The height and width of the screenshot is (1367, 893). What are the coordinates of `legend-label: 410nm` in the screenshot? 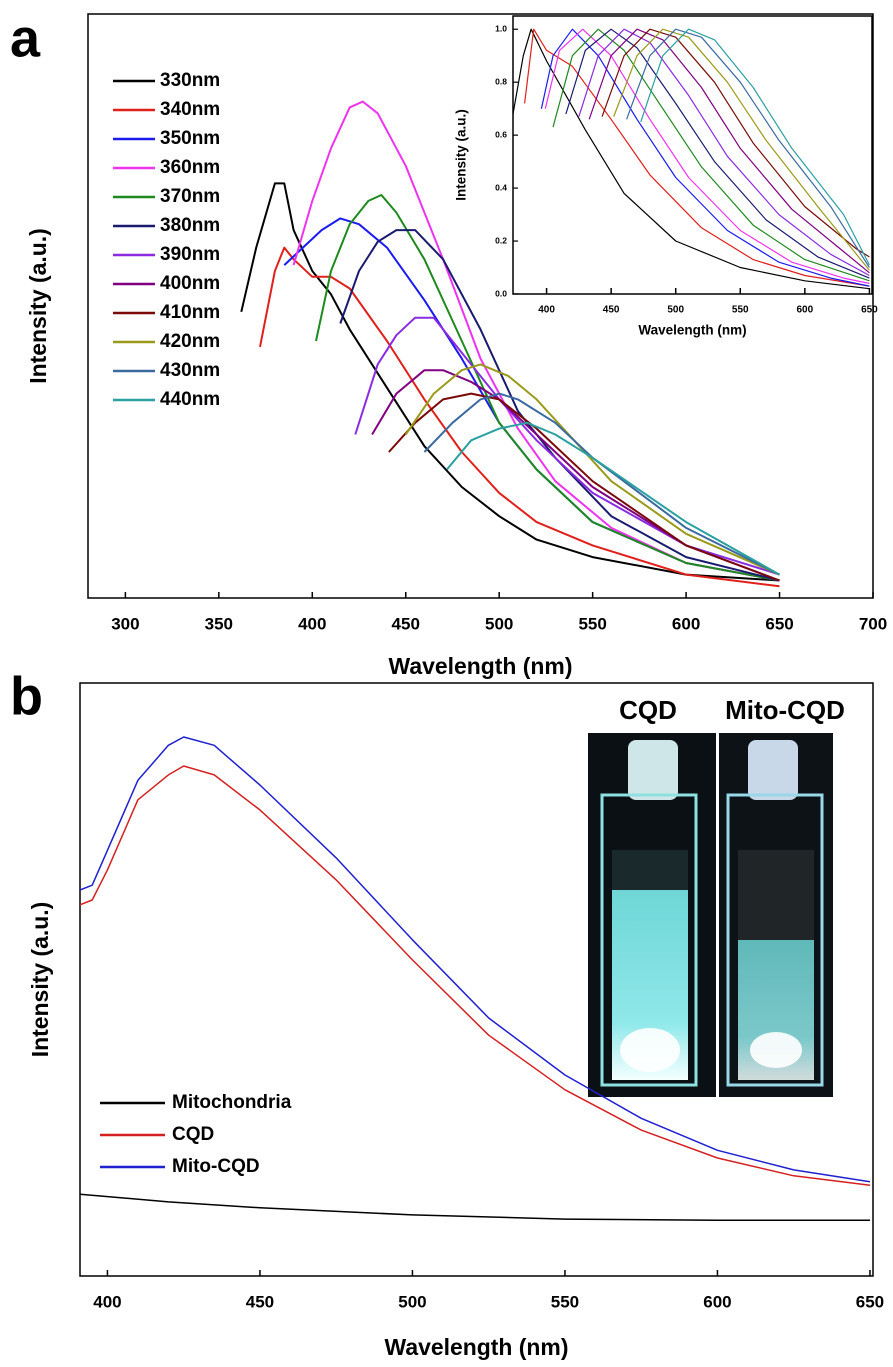 It's located at (190, 312).